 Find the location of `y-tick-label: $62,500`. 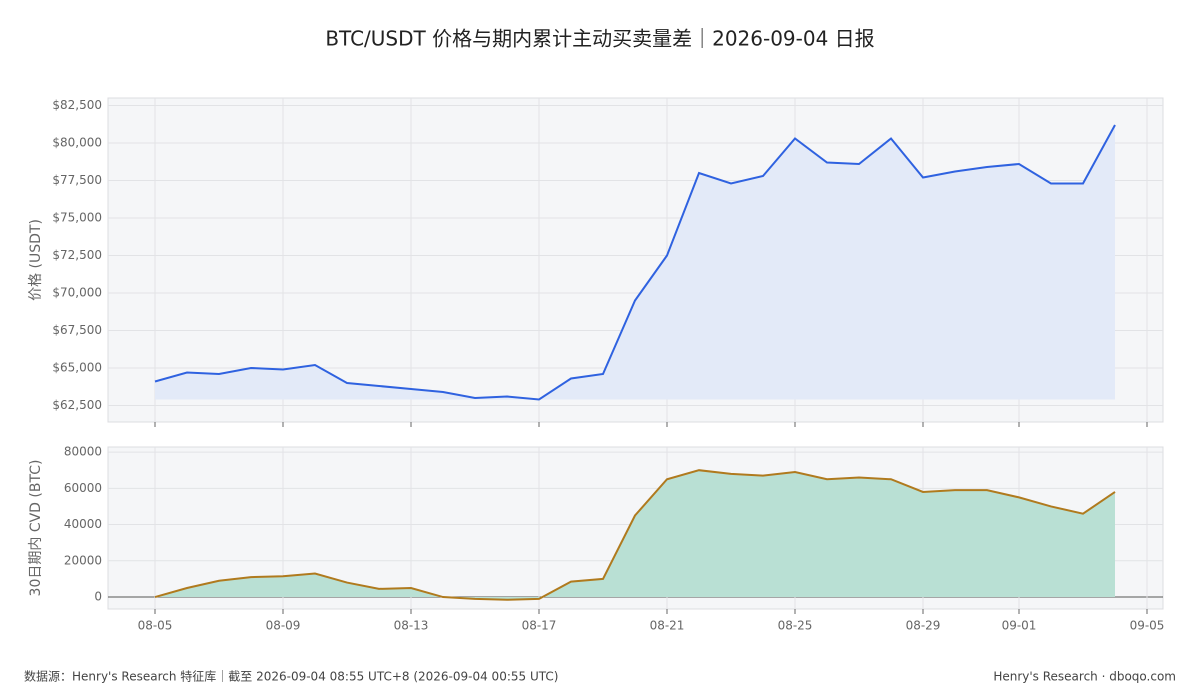

y-tick-label: $62,500 is located at coordinates (77, 405).